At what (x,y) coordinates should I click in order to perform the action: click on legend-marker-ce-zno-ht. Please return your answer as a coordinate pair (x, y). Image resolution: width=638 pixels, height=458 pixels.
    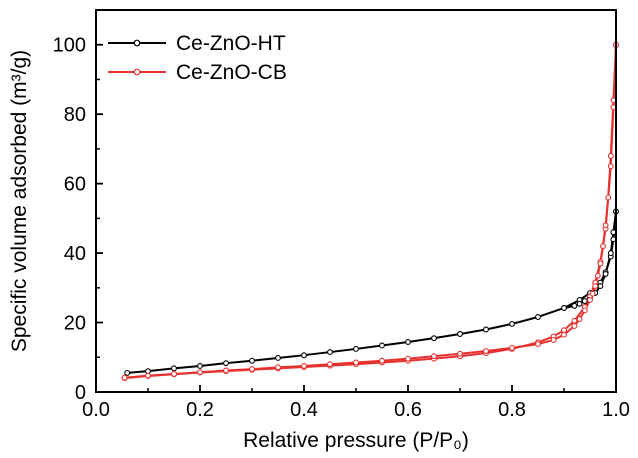
    Looking at the image, I should click on (137, 43).